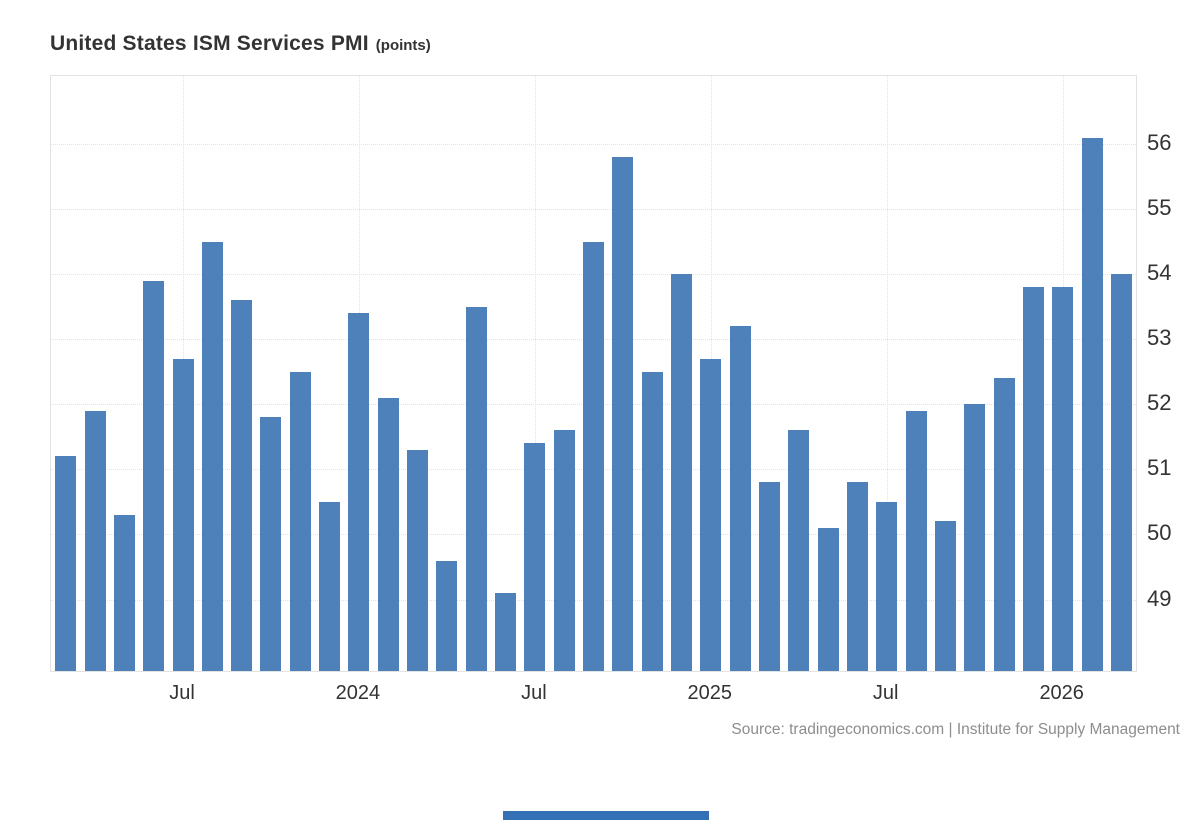 This screenshot has width=1200, height=820. Describe the element at coordinates (1159, 273) in the screenshot. I see `y-tick-label: 54` at that location.